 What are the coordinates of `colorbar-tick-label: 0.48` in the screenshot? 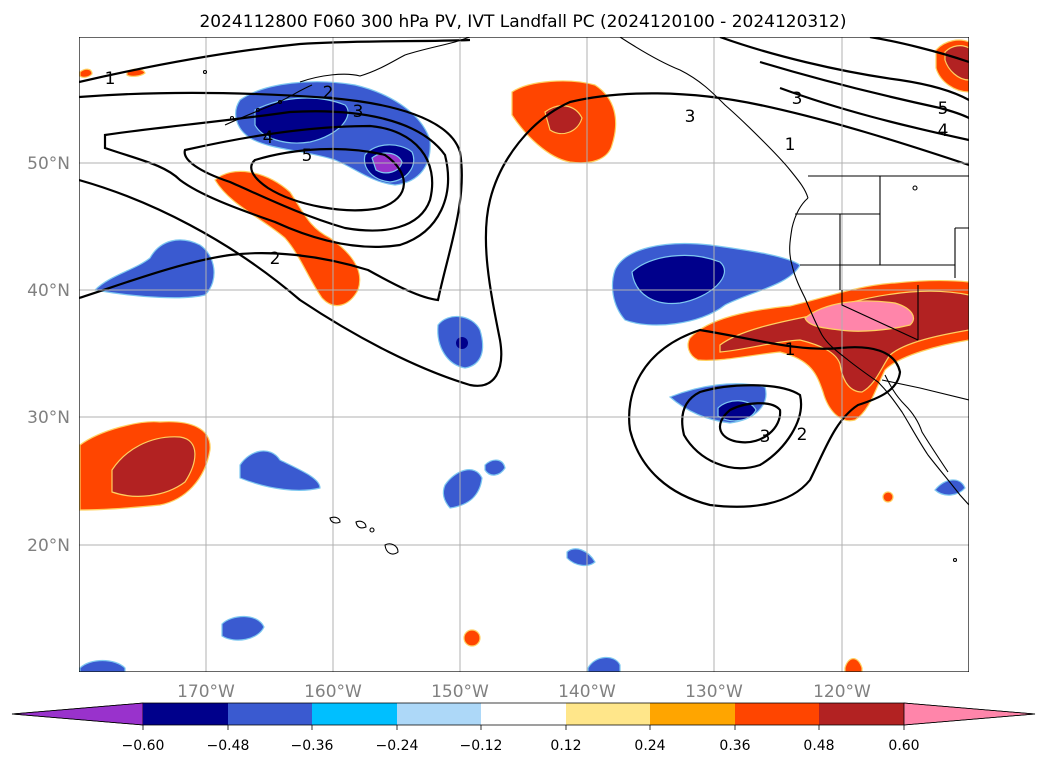 It's located at (818, 746).